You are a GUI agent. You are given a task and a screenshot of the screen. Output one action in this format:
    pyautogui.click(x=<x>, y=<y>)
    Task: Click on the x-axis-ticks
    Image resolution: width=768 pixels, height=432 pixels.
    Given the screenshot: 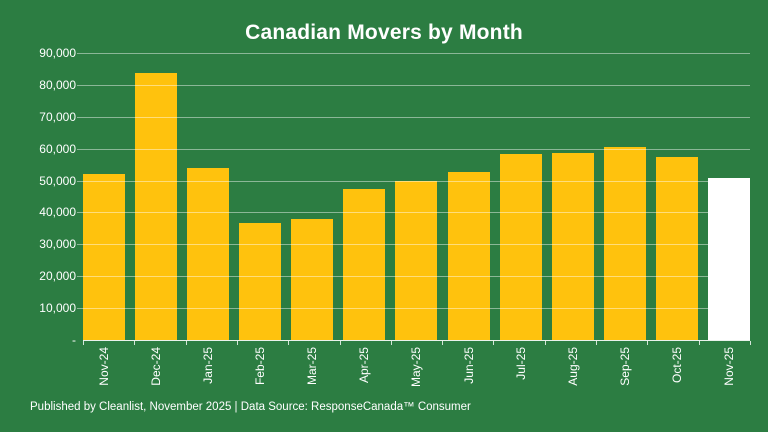 What is the action you would take?
    pyautogui.click(x=417, y=343)
    